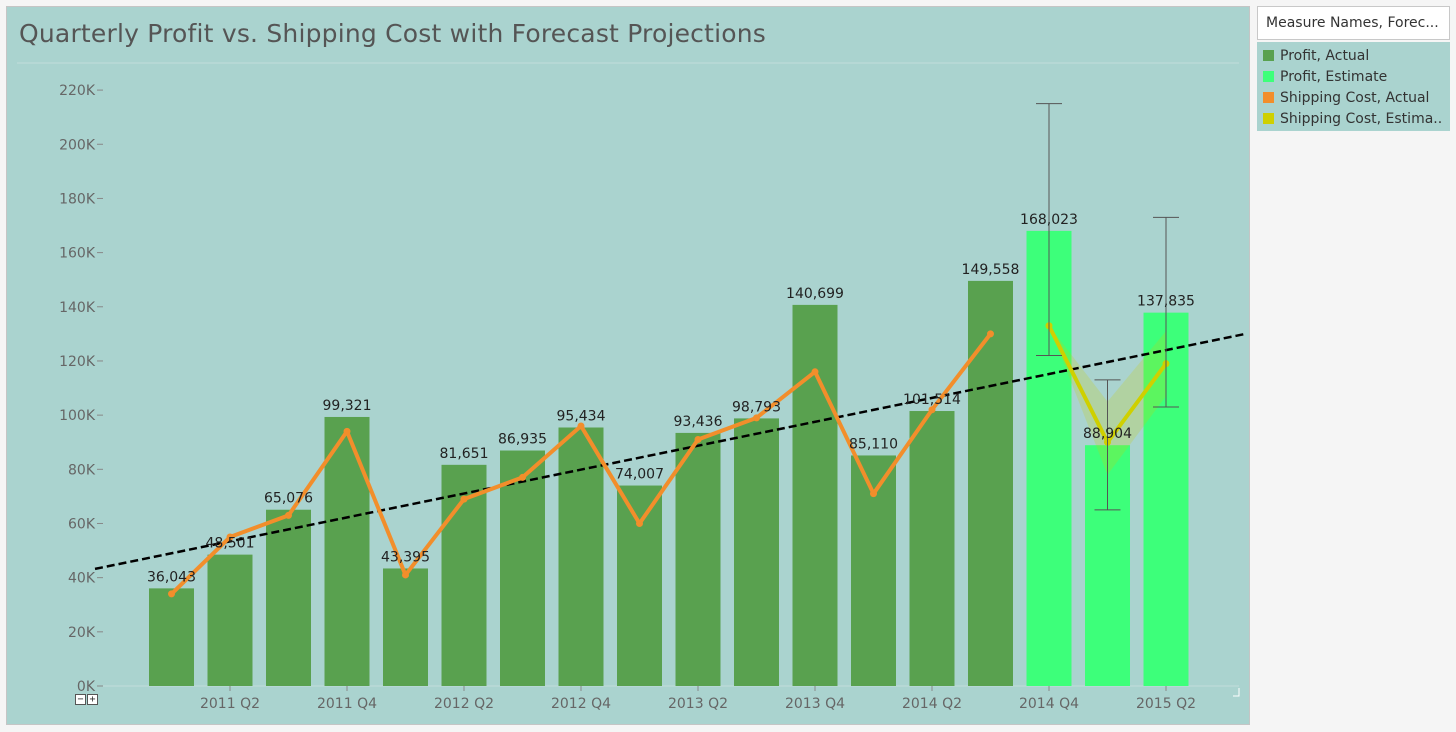 The height and width of the screenshot is (732, 1456). Describe the element at coordinates (991, 270) in the screenshot. I see `data-label: 149,558` at that location.